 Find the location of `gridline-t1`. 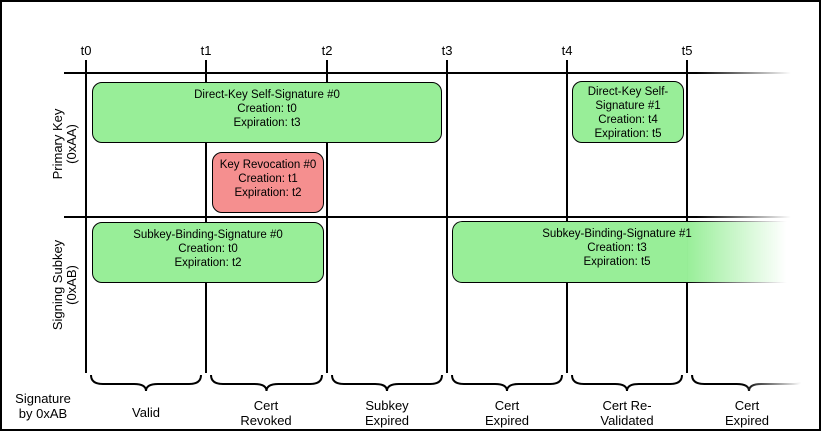

gridline-t1 is located at coordinates (206, 216).